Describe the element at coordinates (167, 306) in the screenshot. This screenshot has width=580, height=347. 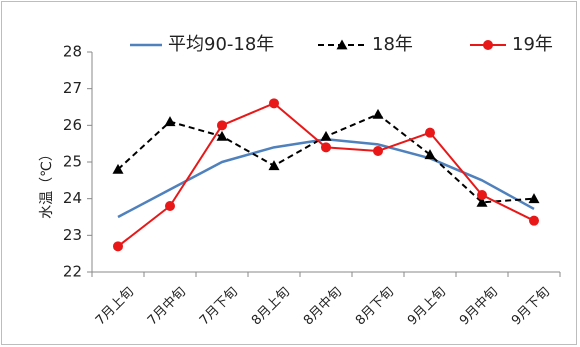
I see `x-tick-label: 7月中旬` at that location.